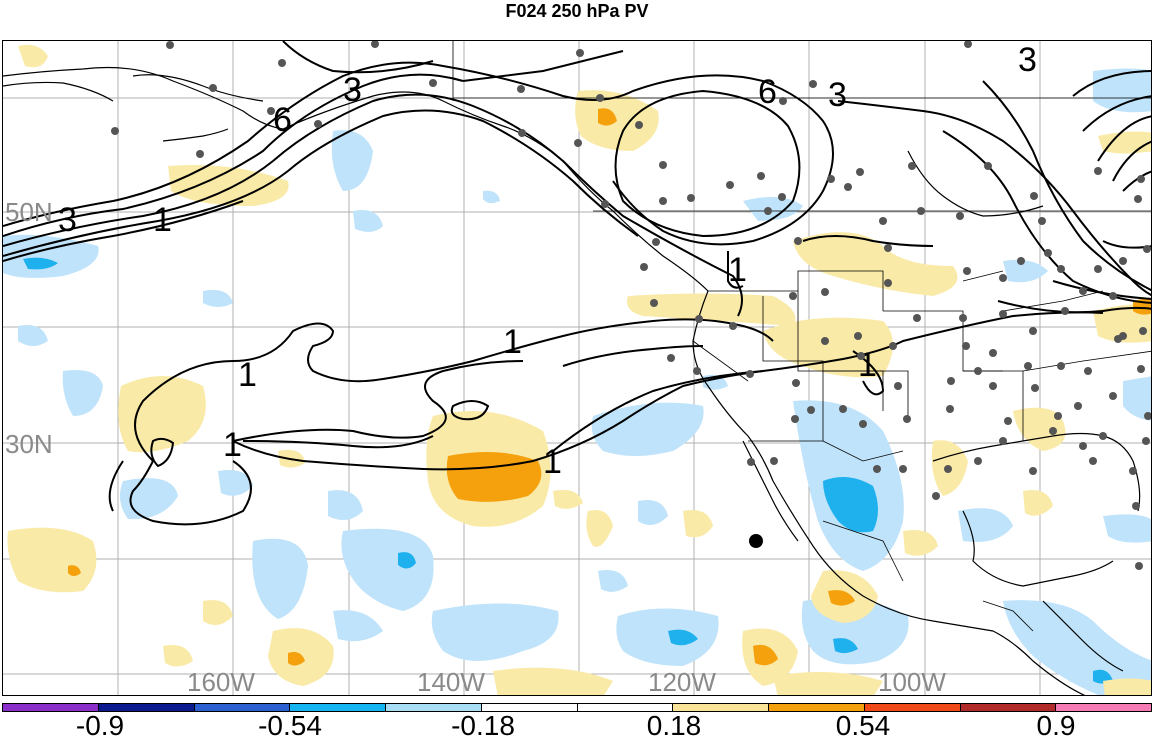 Image resolution: width=1154 pixels, height=742 pixels. I want to click on lon-label-140w: 140W, so click(451, 682).